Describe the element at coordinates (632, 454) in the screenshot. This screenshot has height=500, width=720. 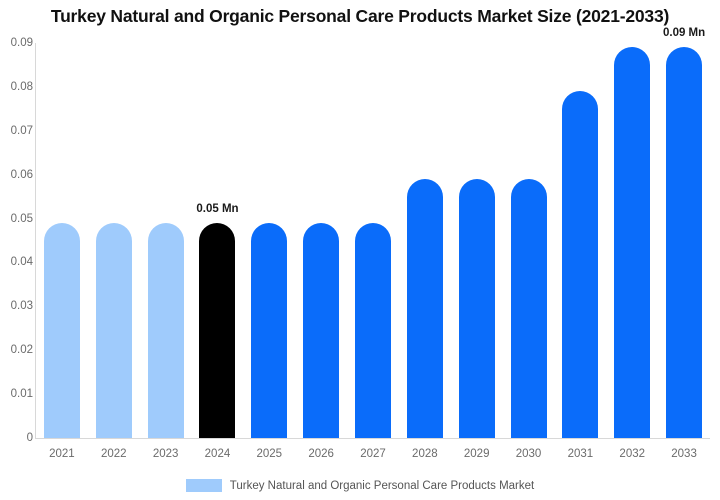
I see `x-axis-tick-label-2032: 2032` at that location.